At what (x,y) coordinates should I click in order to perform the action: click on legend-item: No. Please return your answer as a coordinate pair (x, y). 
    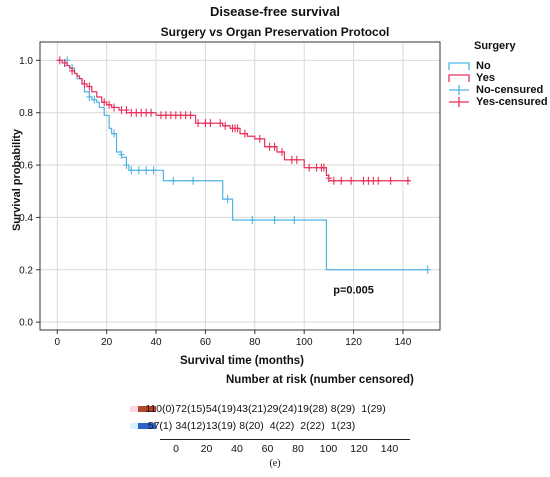
    Looking at the image, I should click on (497, 66).